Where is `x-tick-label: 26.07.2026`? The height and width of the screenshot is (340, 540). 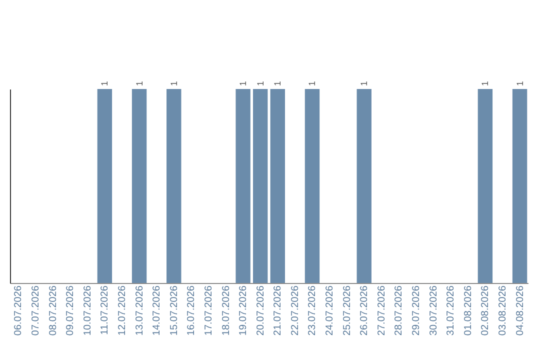
x-tick-label: 26.07.2026 is located at coordinates (364, 310).